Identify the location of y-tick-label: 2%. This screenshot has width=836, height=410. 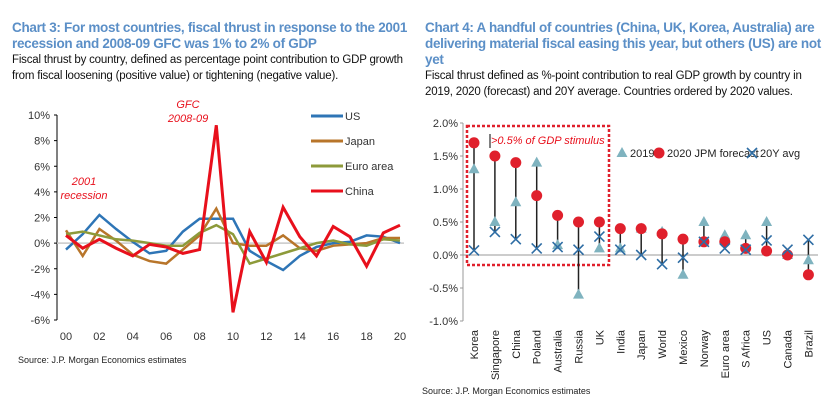
(42, 219).